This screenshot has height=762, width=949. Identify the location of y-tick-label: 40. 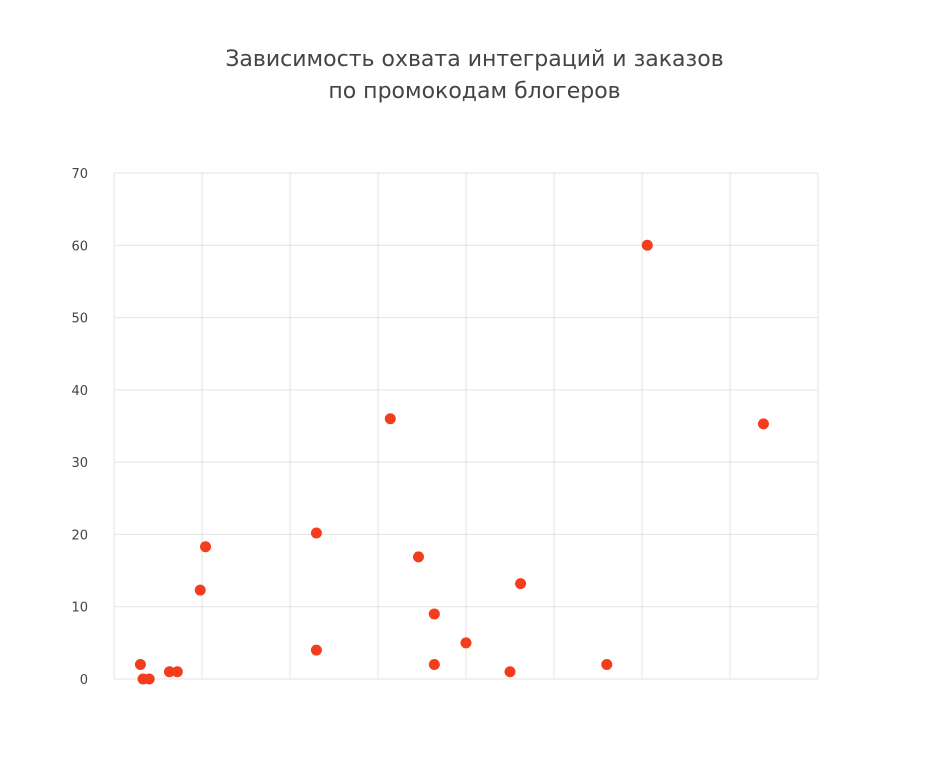
(79, 391).